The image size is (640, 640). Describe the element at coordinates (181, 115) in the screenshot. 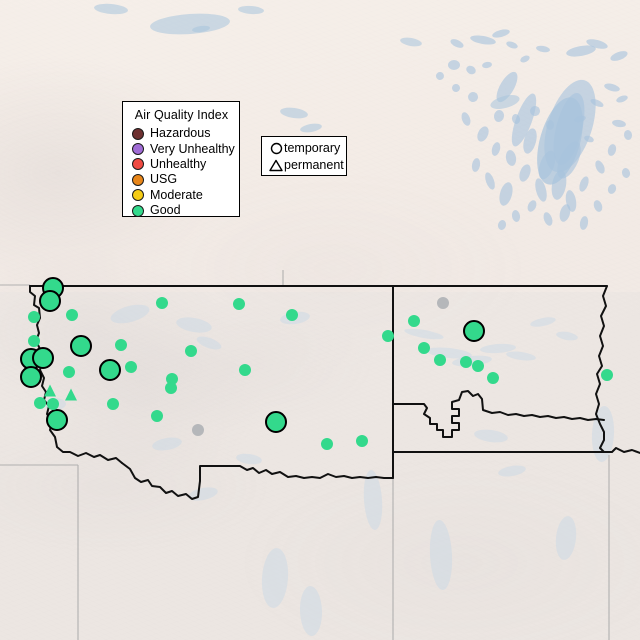

I see `aqi-legend-title: Air Quality Index` at that location.